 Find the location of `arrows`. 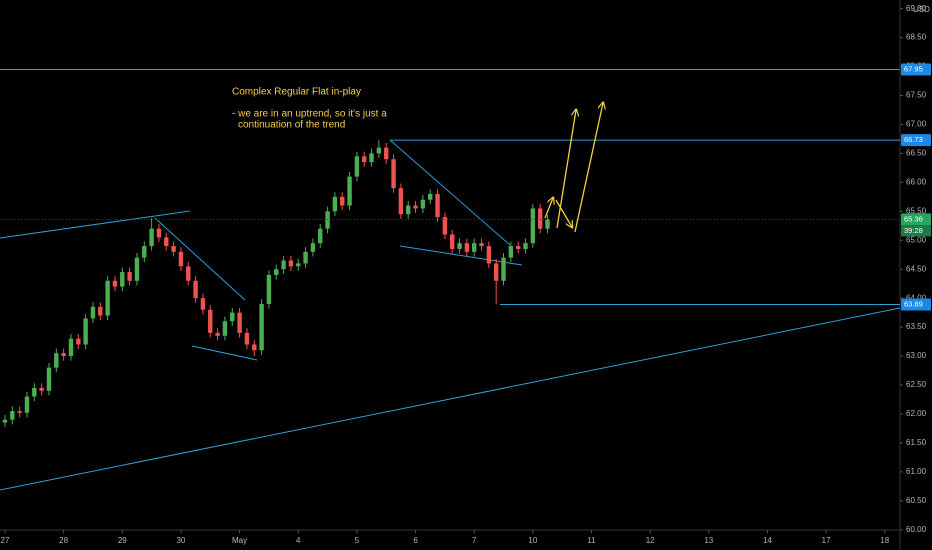

arrows is located at coordinates (573, 168).